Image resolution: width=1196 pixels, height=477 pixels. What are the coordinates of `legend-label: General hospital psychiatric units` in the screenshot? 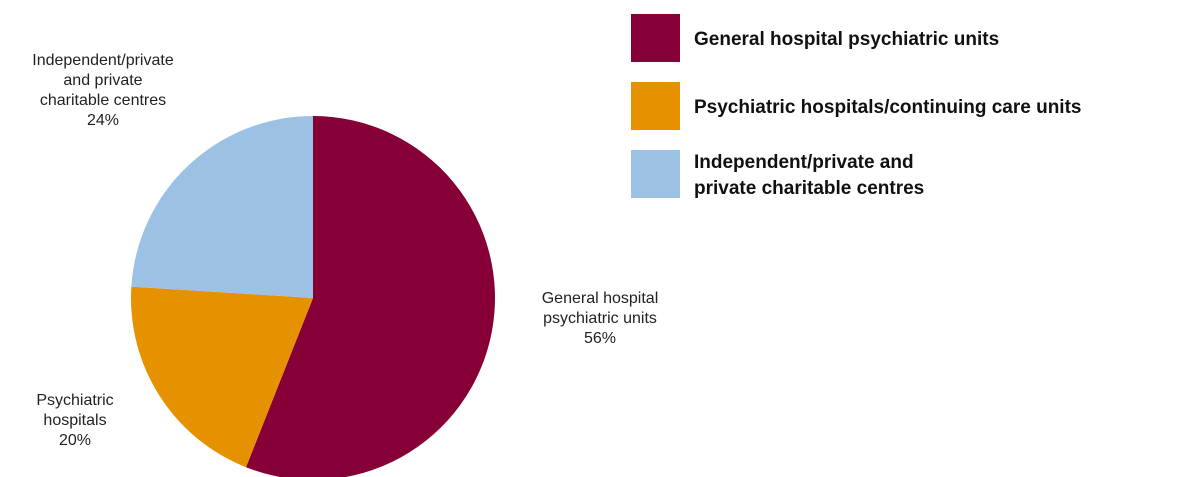 It's located at (846, 39).